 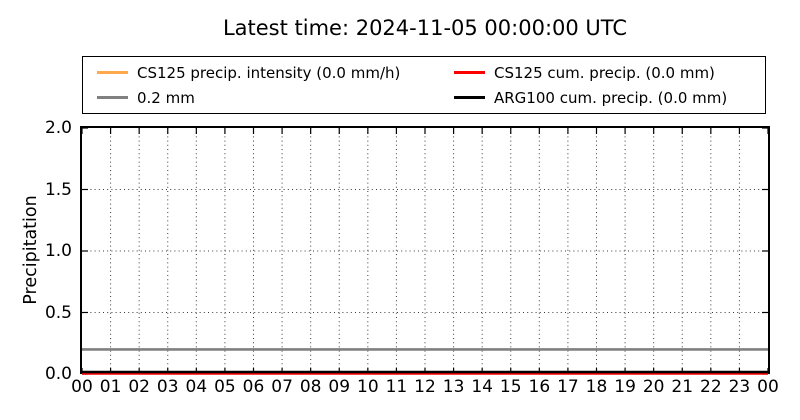 What do you see at coordinates (625, 387) in the screenshot?
I see `x-tick-label: 19` at bounding box center [625, 387].